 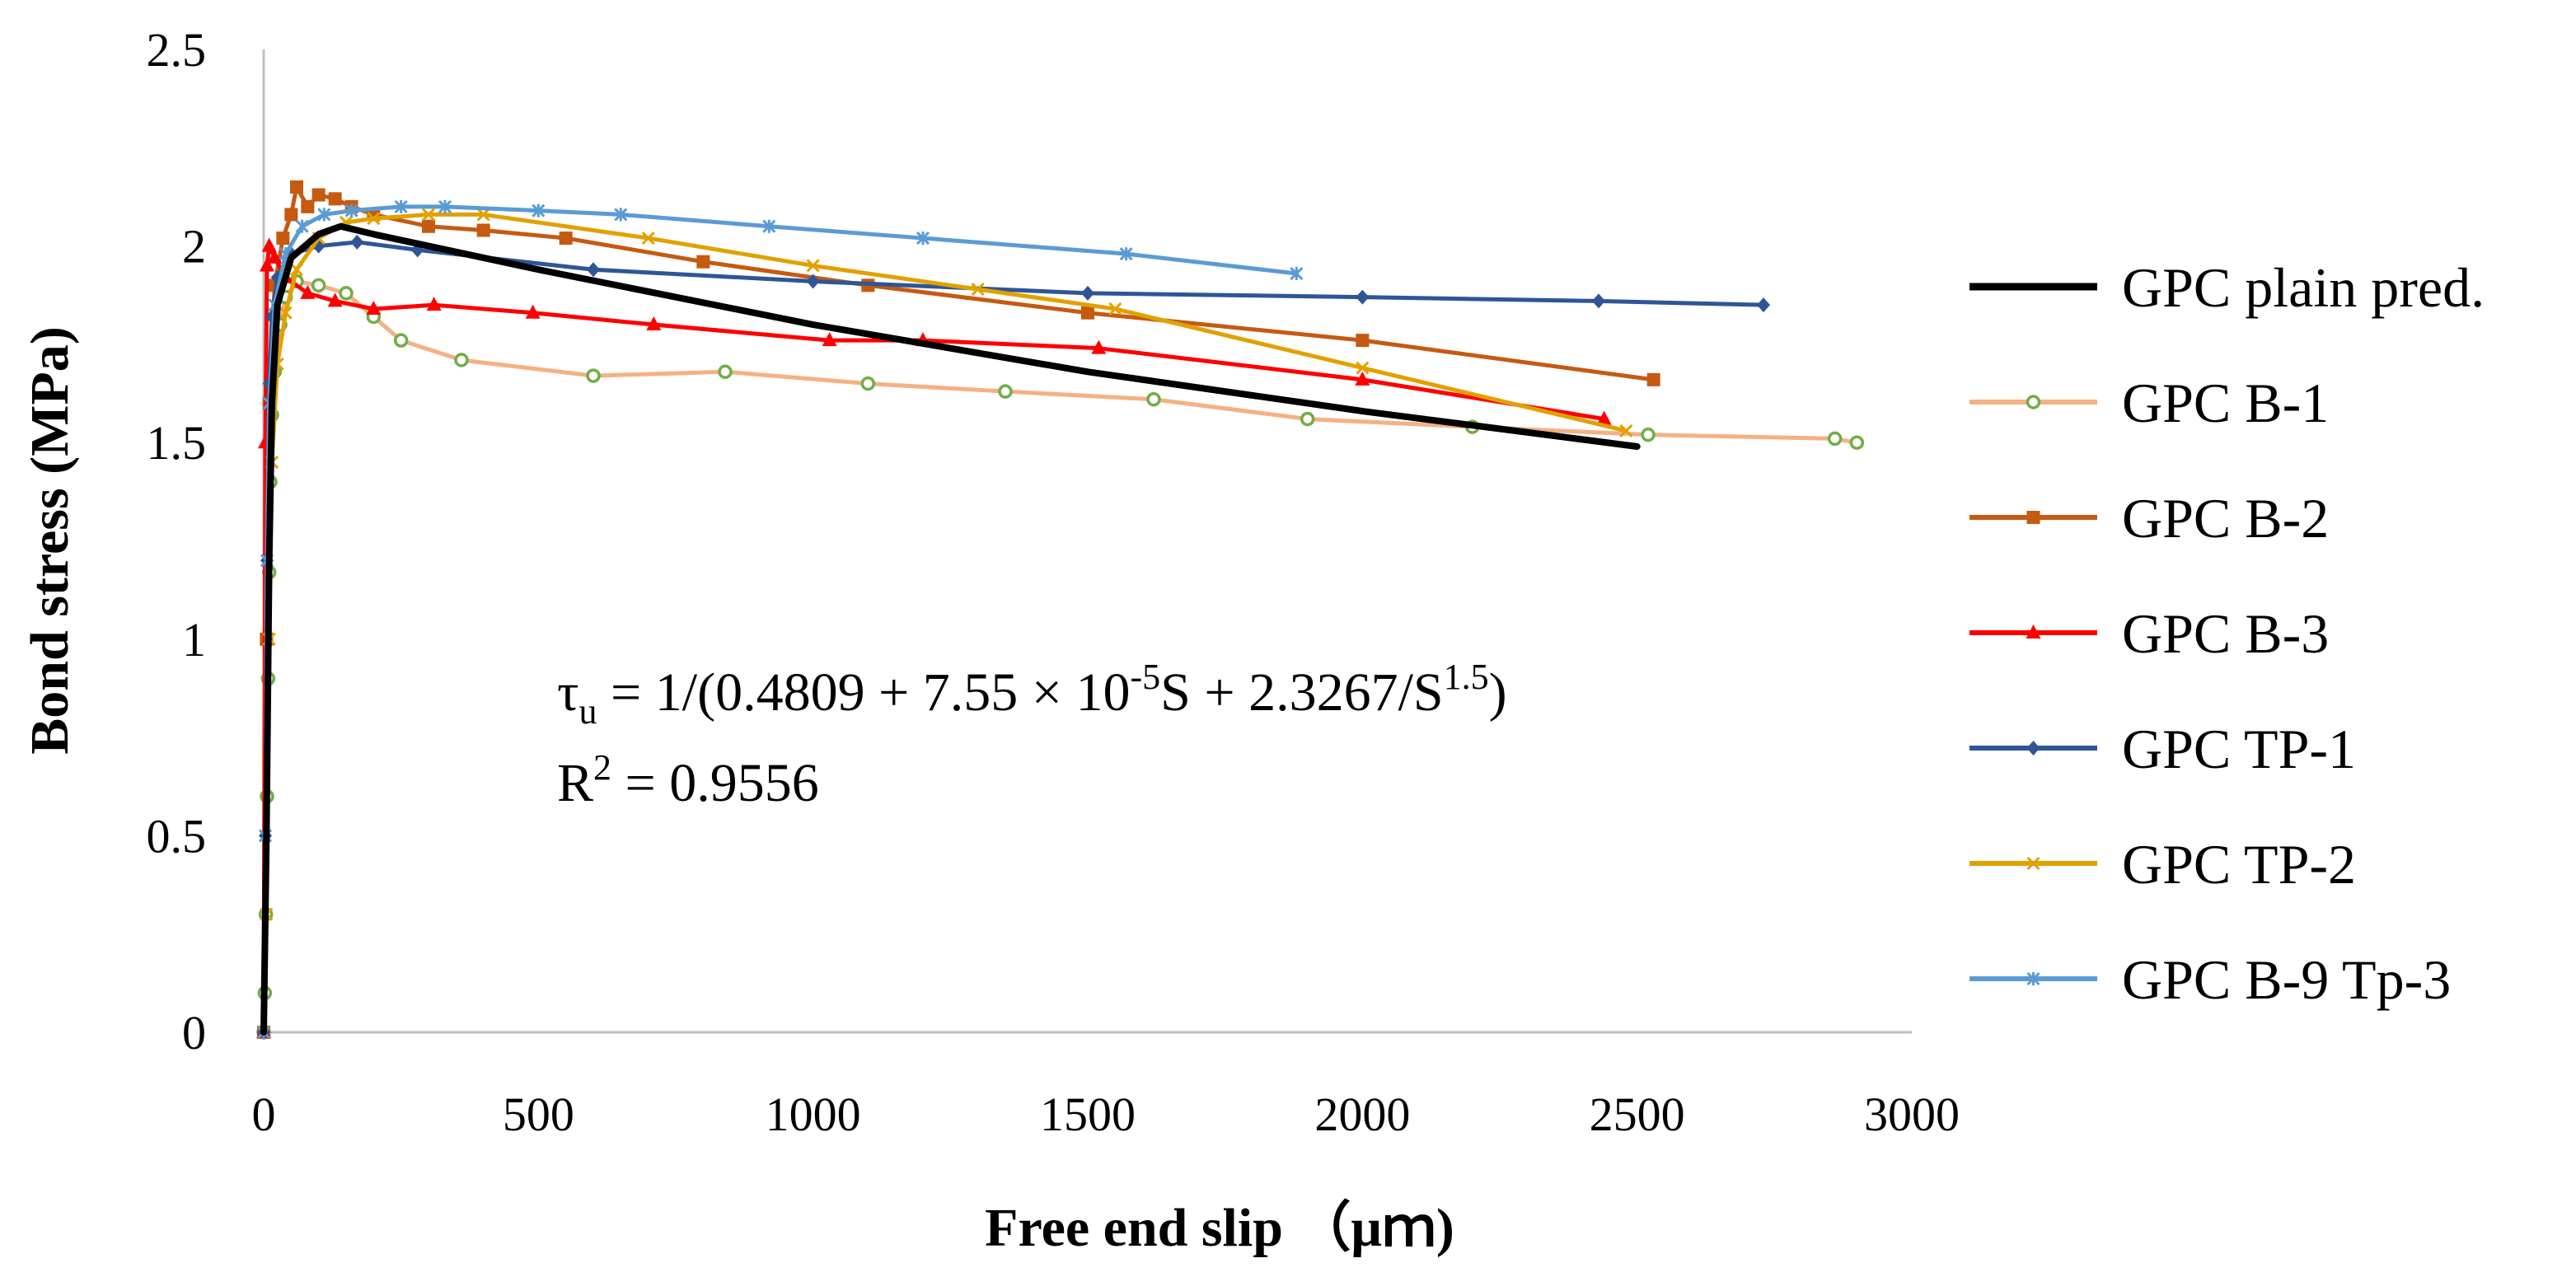 I want to click on legend-label: GPC B-3, so click(x=2225, y=633).